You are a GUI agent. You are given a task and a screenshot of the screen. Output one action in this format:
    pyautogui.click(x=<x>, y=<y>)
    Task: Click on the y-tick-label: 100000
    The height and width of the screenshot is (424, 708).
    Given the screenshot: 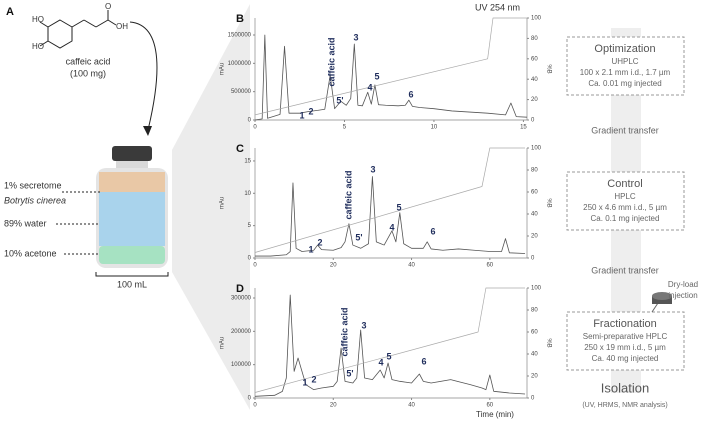 What is the action you would take?
    pyautogui.click(x=241, y=365)
    